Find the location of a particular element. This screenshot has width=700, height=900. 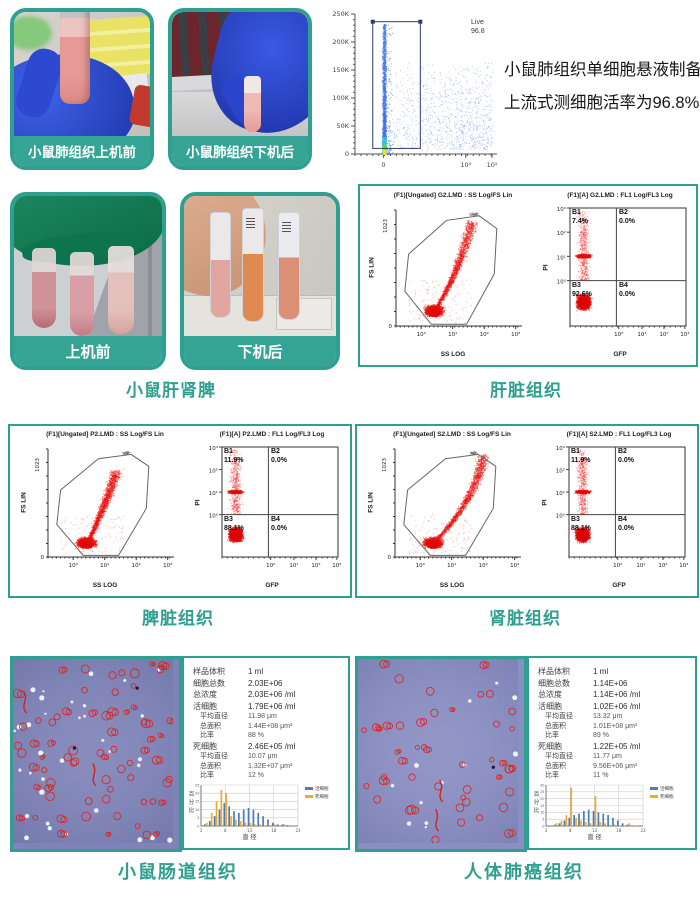

kidney-scatter-title: (F1)[Ungated] S2.LMD : SS Log/FS Lin is located at coordinates (452, 434).